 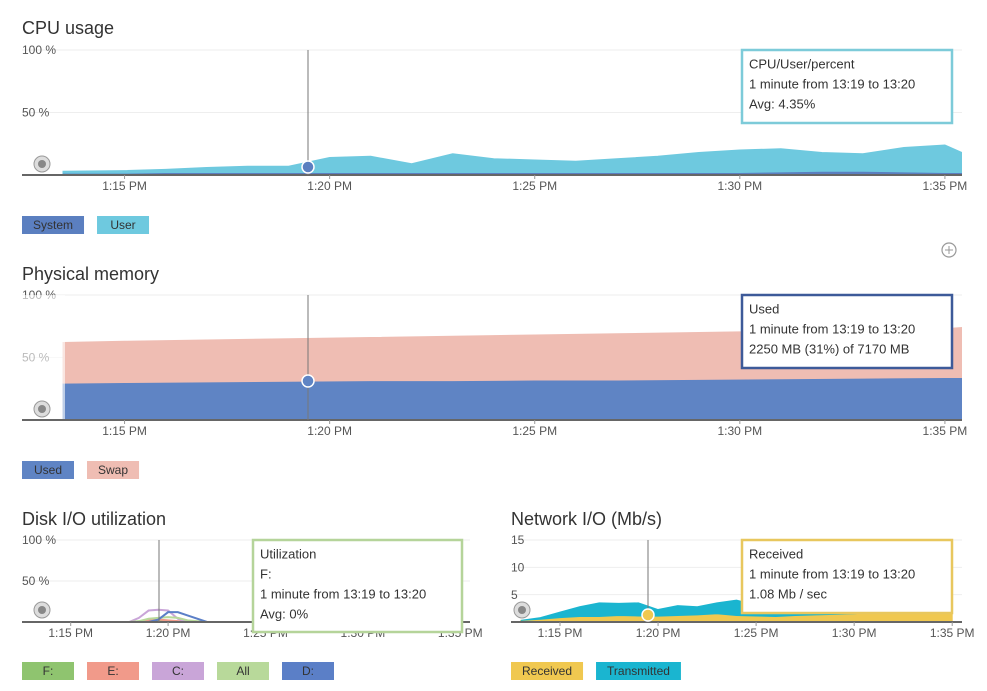 I want to click on y-tick-label: 100 %, so click(x=39, y=540).